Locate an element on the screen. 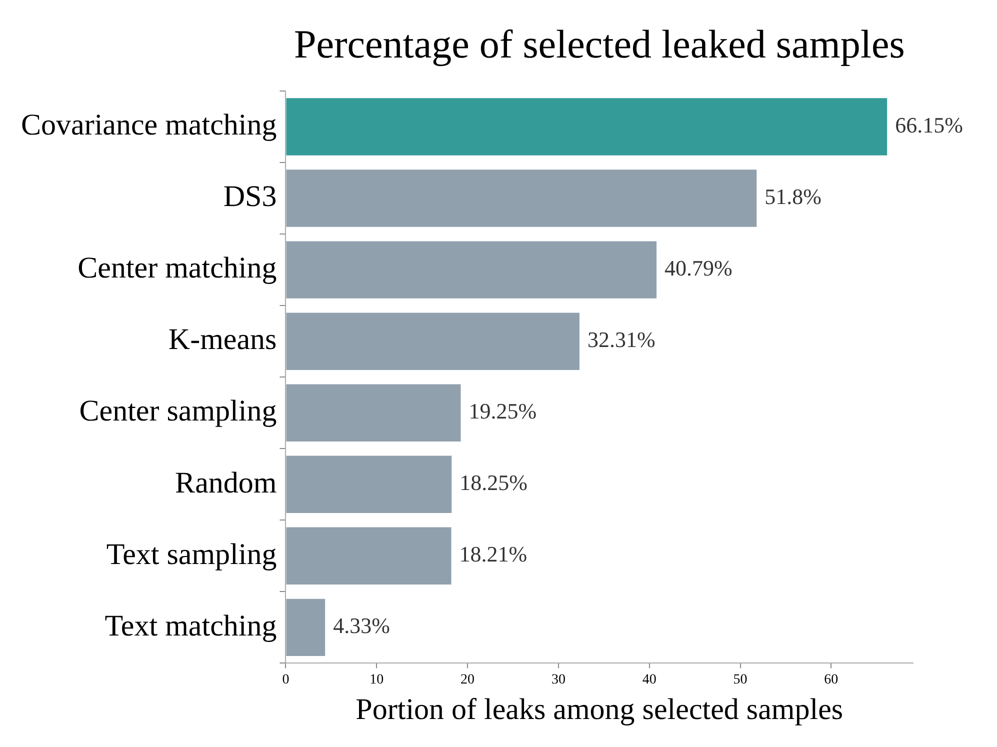  x-tick-label: 30 is located at coordinates (558, 680).